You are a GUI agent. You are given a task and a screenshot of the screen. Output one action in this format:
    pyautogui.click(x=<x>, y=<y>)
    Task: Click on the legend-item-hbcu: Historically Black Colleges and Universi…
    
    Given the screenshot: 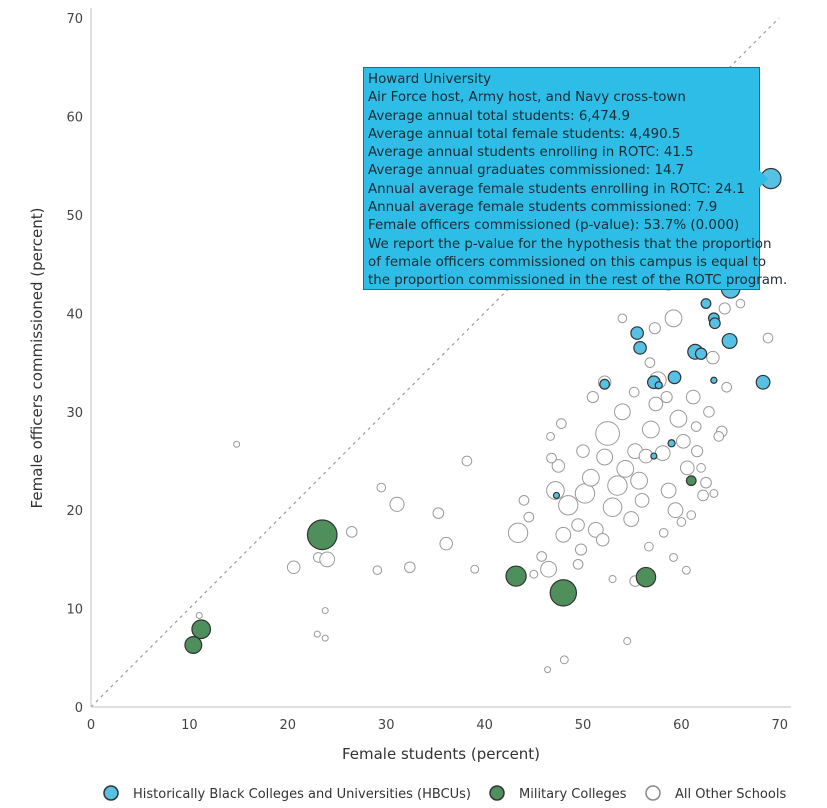 What is the action you would take?
    pyautogui.click(x=287, y=793)
    